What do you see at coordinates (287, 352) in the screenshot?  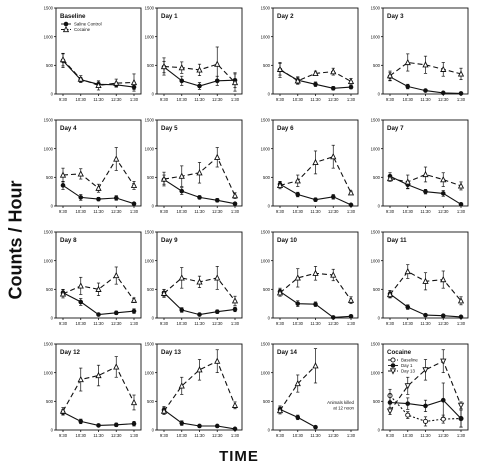 I see `panel-title: Day 14` at bounding box center [287, 352].